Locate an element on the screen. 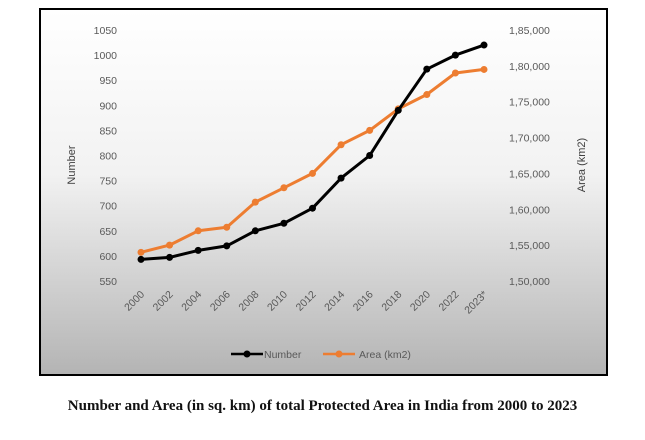  left-tick-label: 650 is located at coordinates (108, 232).